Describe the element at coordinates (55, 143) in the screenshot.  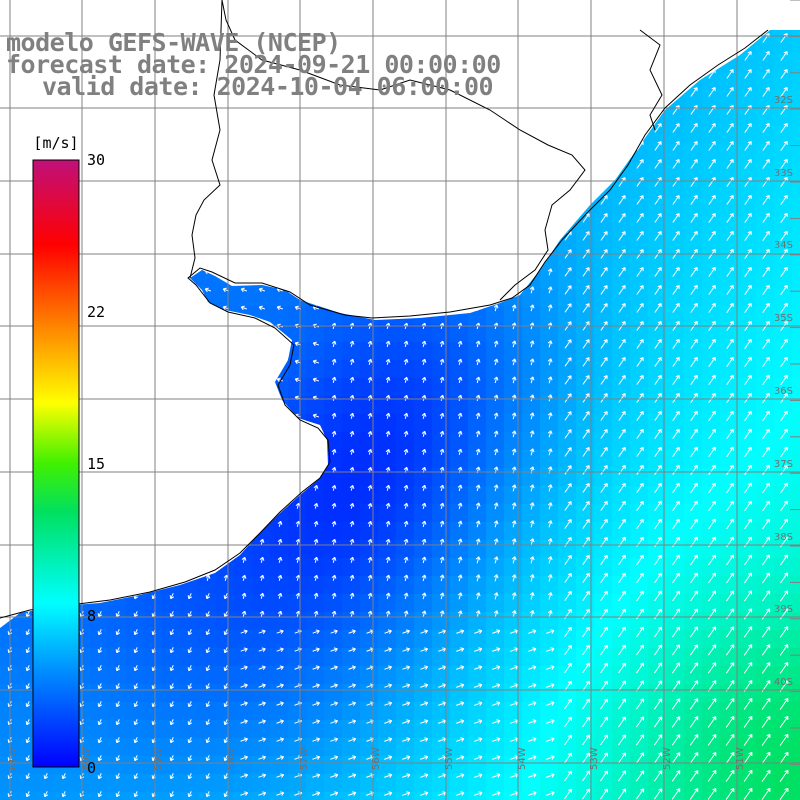
I see `colorbar-unit: [m/s]` at that location.